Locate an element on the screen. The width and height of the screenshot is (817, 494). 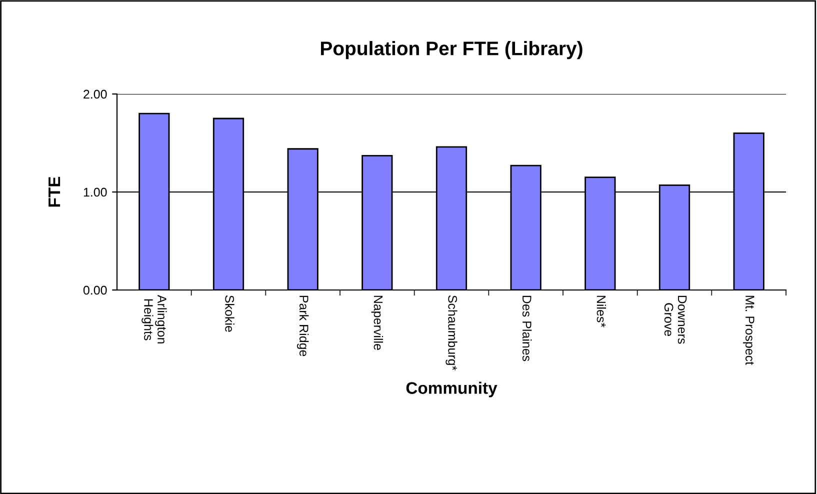
y-tick-label: 0.00 is located at coordinates (95, 290).